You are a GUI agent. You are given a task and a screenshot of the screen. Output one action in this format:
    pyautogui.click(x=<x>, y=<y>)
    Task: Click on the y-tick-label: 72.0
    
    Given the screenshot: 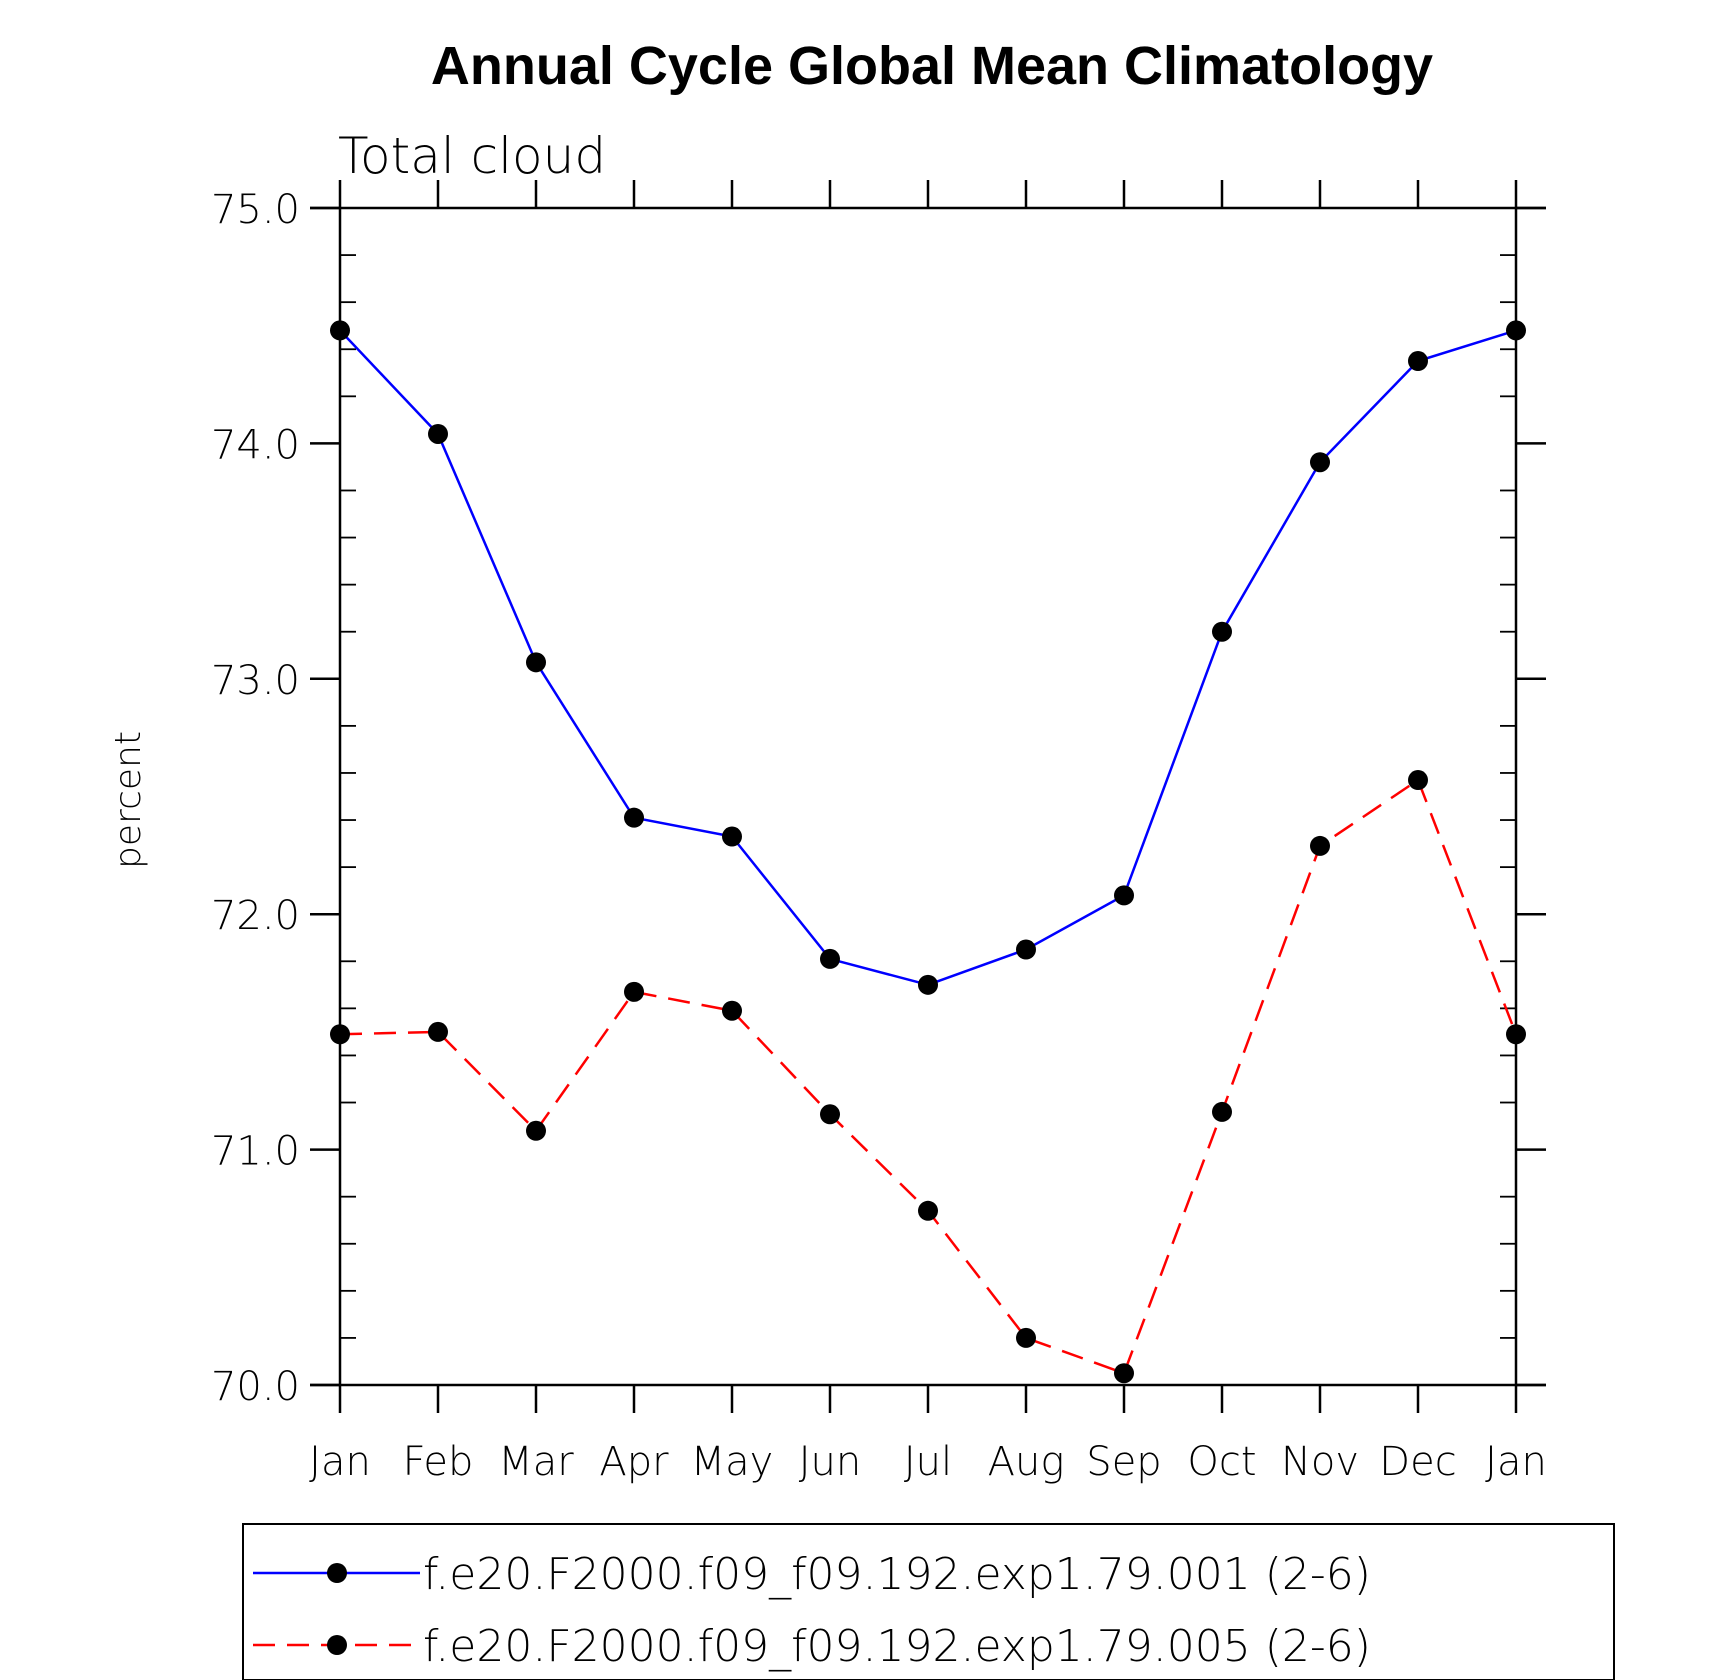 What is the action you would take?
    pyautogui.click(x=255, y=916)
    